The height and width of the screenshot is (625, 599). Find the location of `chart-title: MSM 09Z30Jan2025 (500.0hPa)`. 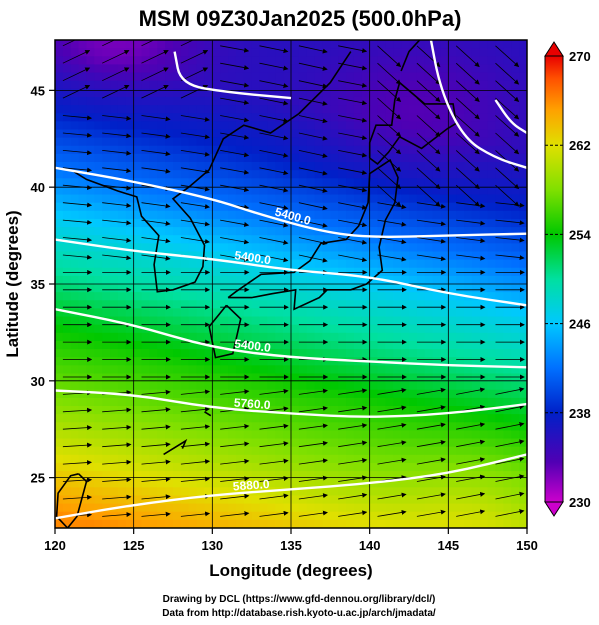

chart-title: MSM 09Z30Jan2025 (500.0hPa) is located at coordinates (300, 18).